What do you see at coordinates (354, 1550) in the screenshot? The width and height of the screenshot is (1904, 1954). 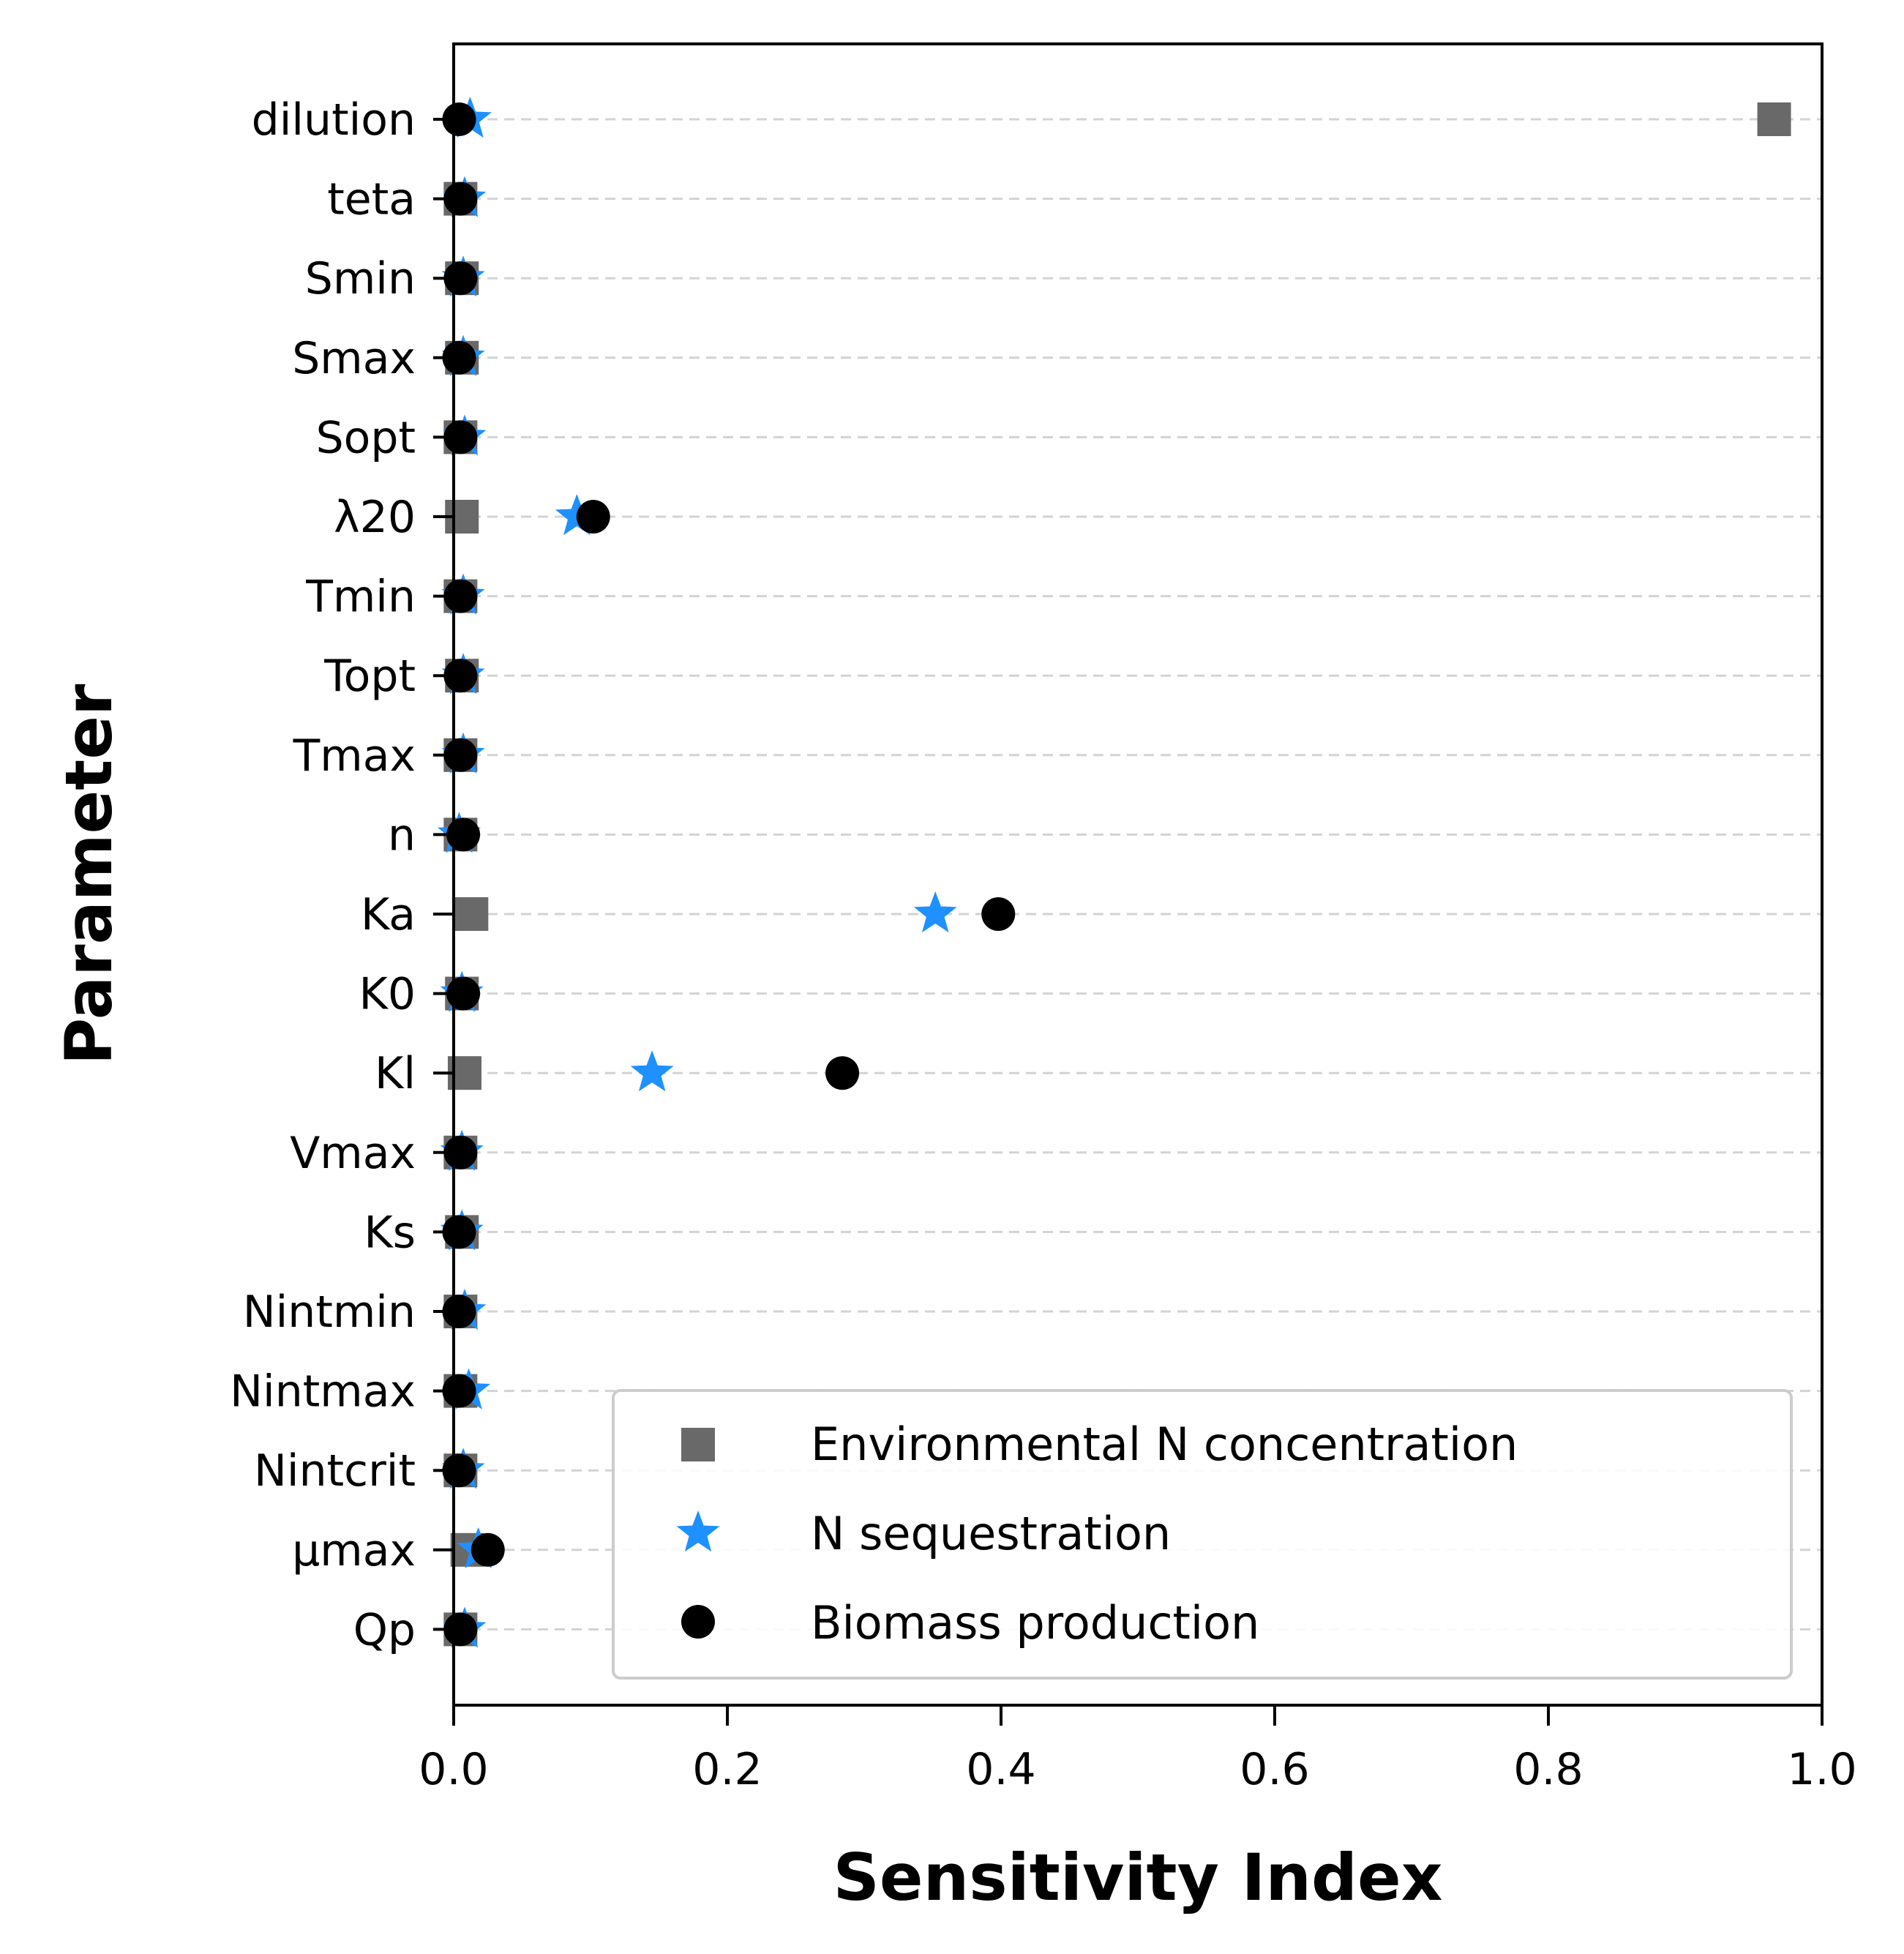 I see `y-tick-label: μmax` at bounding box center [354, 1550].